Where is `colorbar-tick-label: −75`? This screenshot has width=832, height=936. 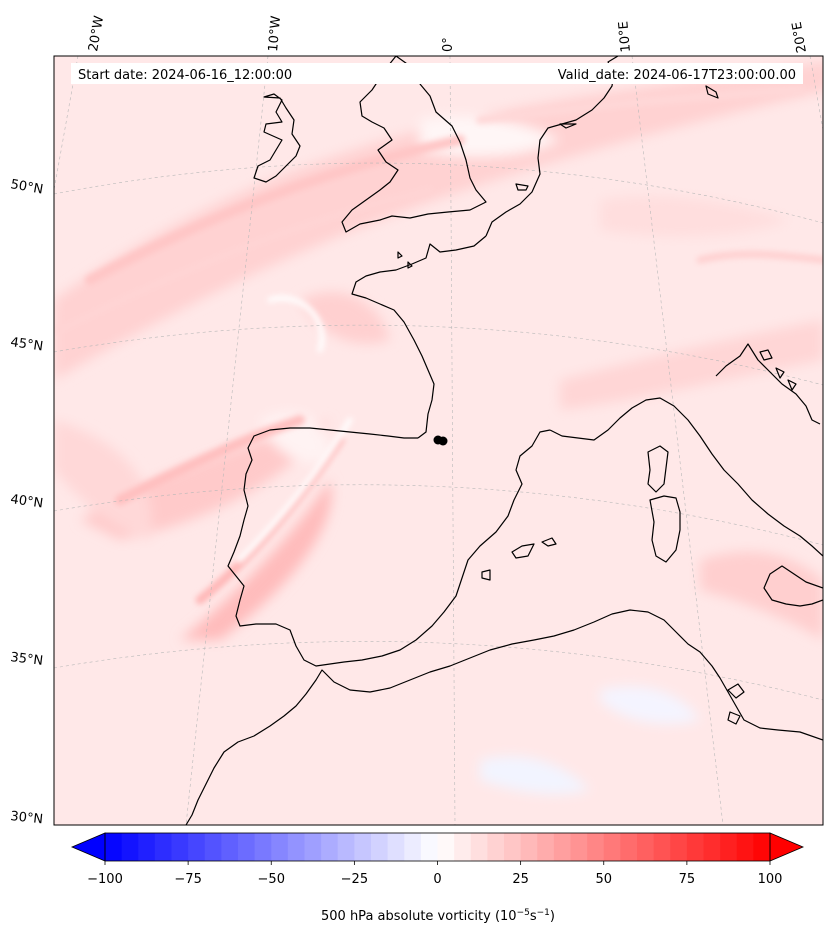 colorbar-tick-label: −75 is located at coordinates (187, 879).